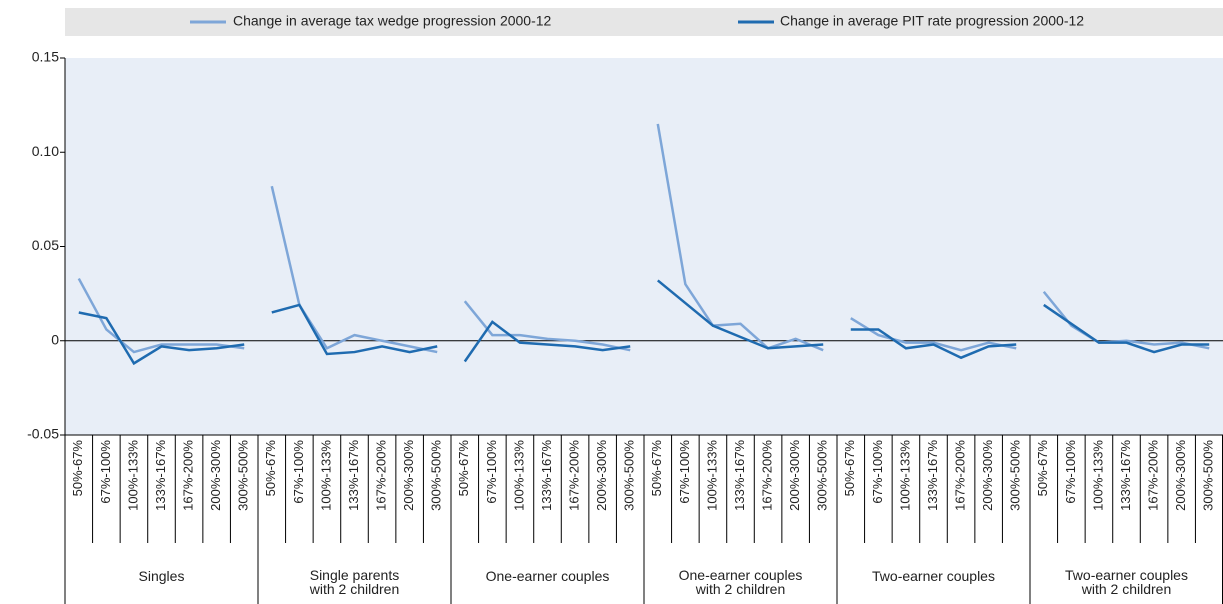 This screenshot has width=1223, height=604. Describe the element at coordinates (45, 57) in the screenshot. I see `y-tick-label: 0.15` at that location.